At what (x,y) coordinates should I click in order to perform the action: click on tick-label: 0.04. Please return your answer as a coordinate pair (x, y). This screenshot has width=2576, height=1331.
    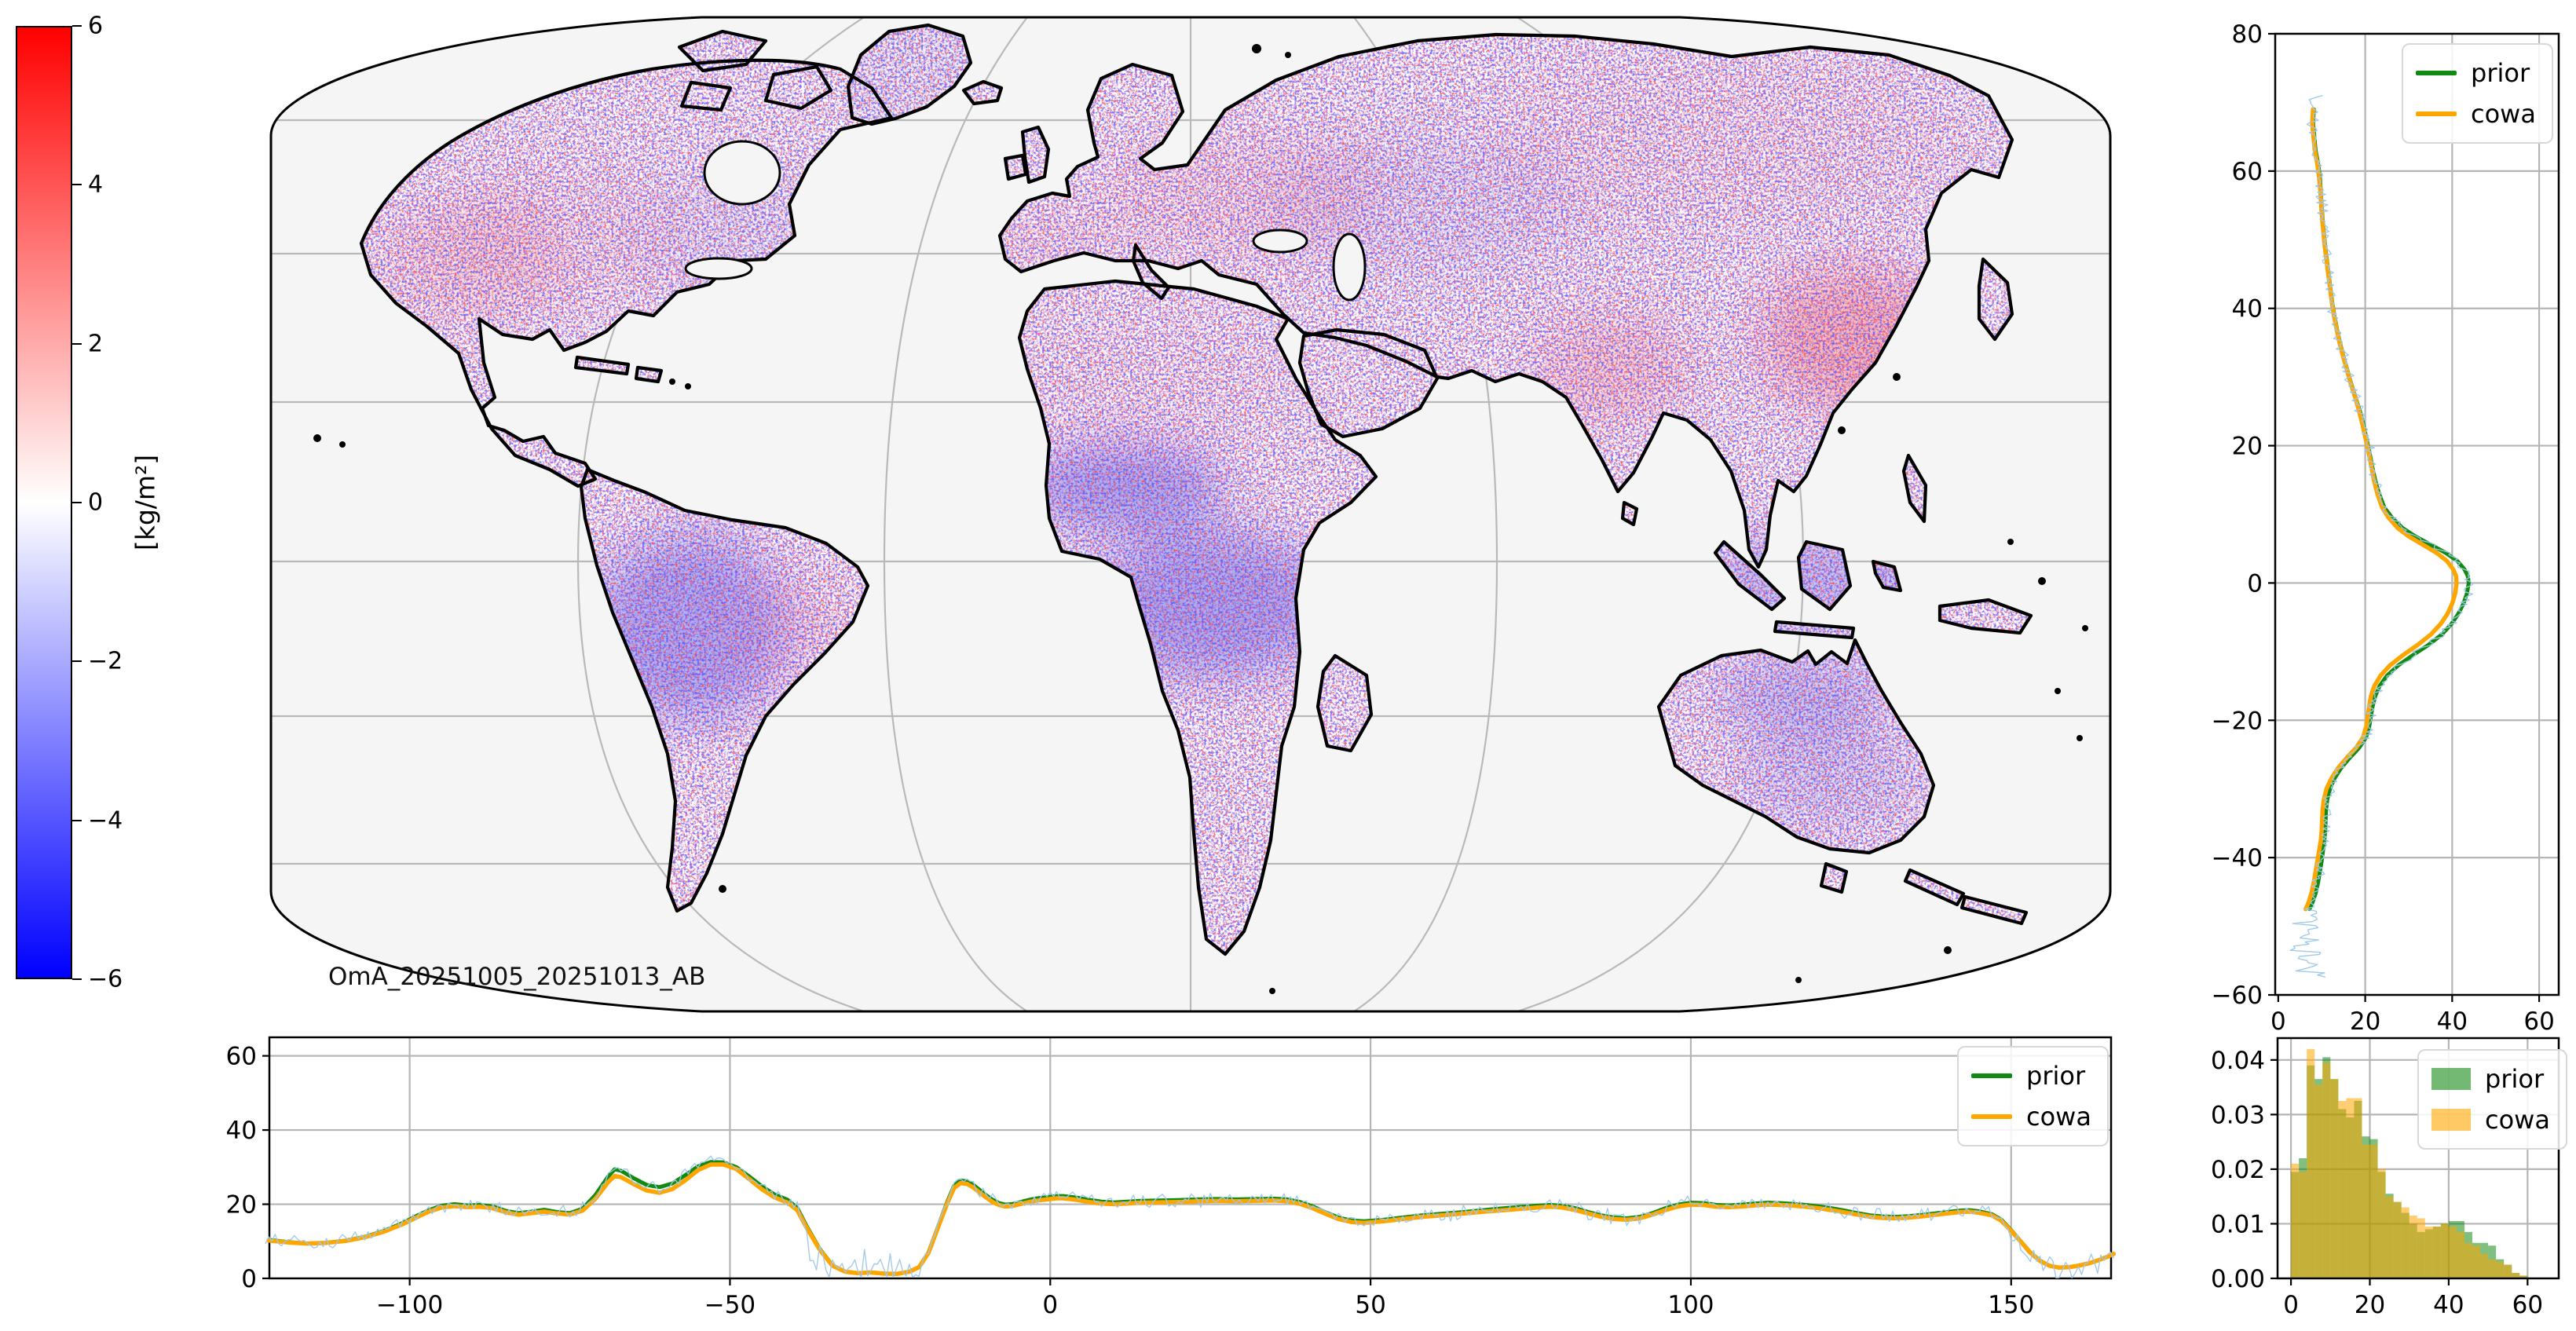
    Looking at the image, I should click on (2238, 1061).